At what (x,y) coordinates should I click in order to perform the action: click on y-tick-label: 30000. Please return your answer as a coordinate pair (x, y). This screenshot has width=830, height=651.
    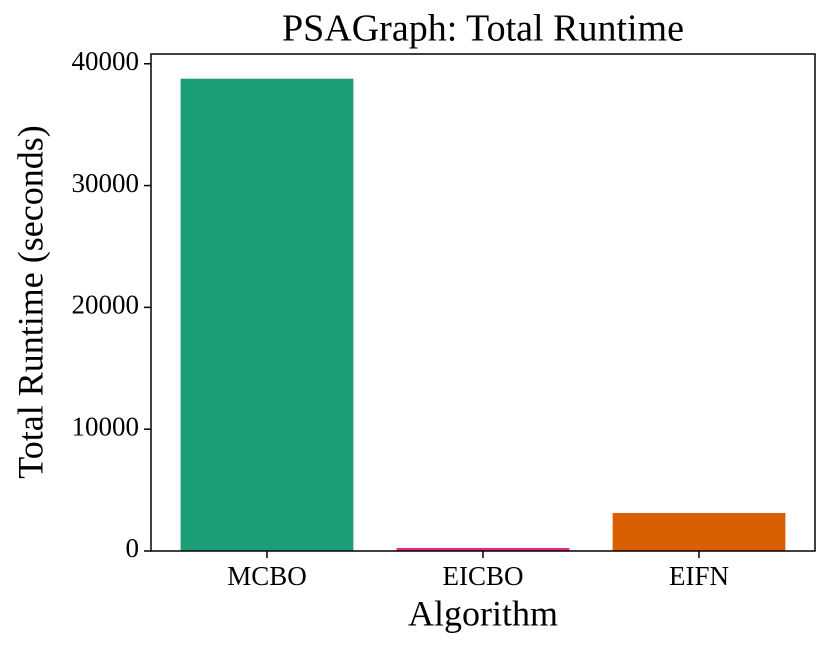
    Looking at the image, I should click on (106, 183).